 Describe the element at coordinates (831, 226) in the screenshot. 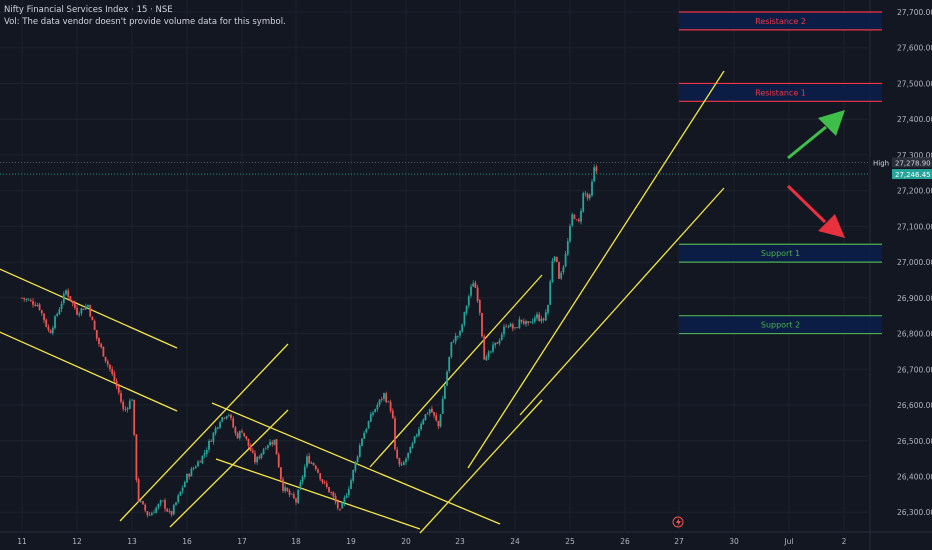

I see `bearish-arrow-icon` at that location.